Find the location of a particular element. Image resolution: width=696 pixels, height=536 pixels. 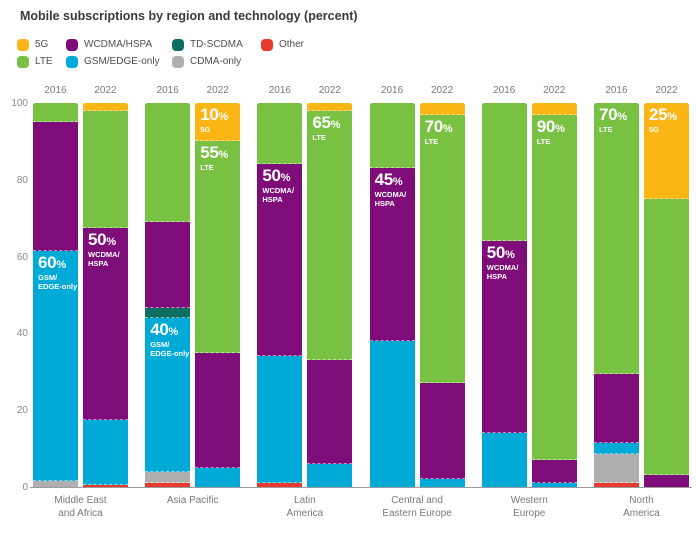

x-axis-baseline is located at coordinates (361, 487).